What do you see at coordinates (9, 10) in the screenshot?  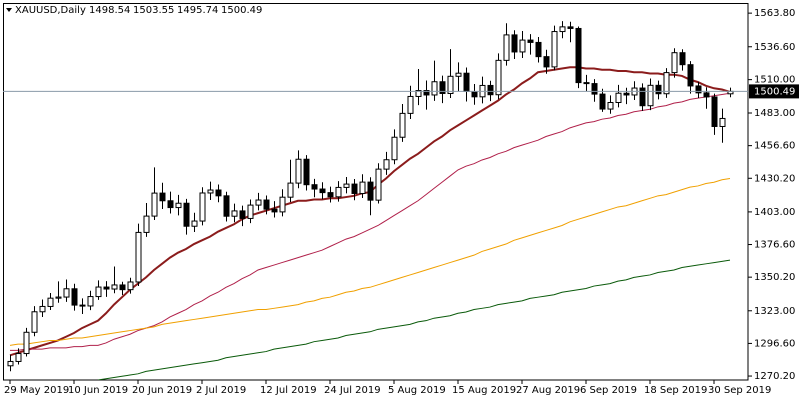 I see `dropdown-icon` at bounding box center [9, 10].